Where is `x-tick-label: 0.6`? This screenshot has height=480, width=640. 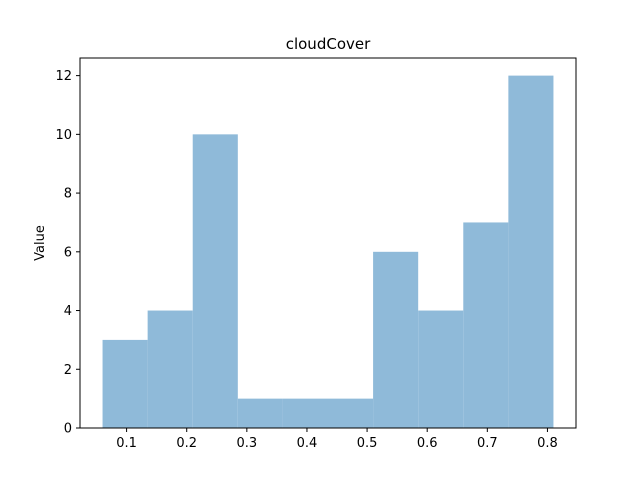
x-tick-label: 0.6 is located at coordinates (427, 443).